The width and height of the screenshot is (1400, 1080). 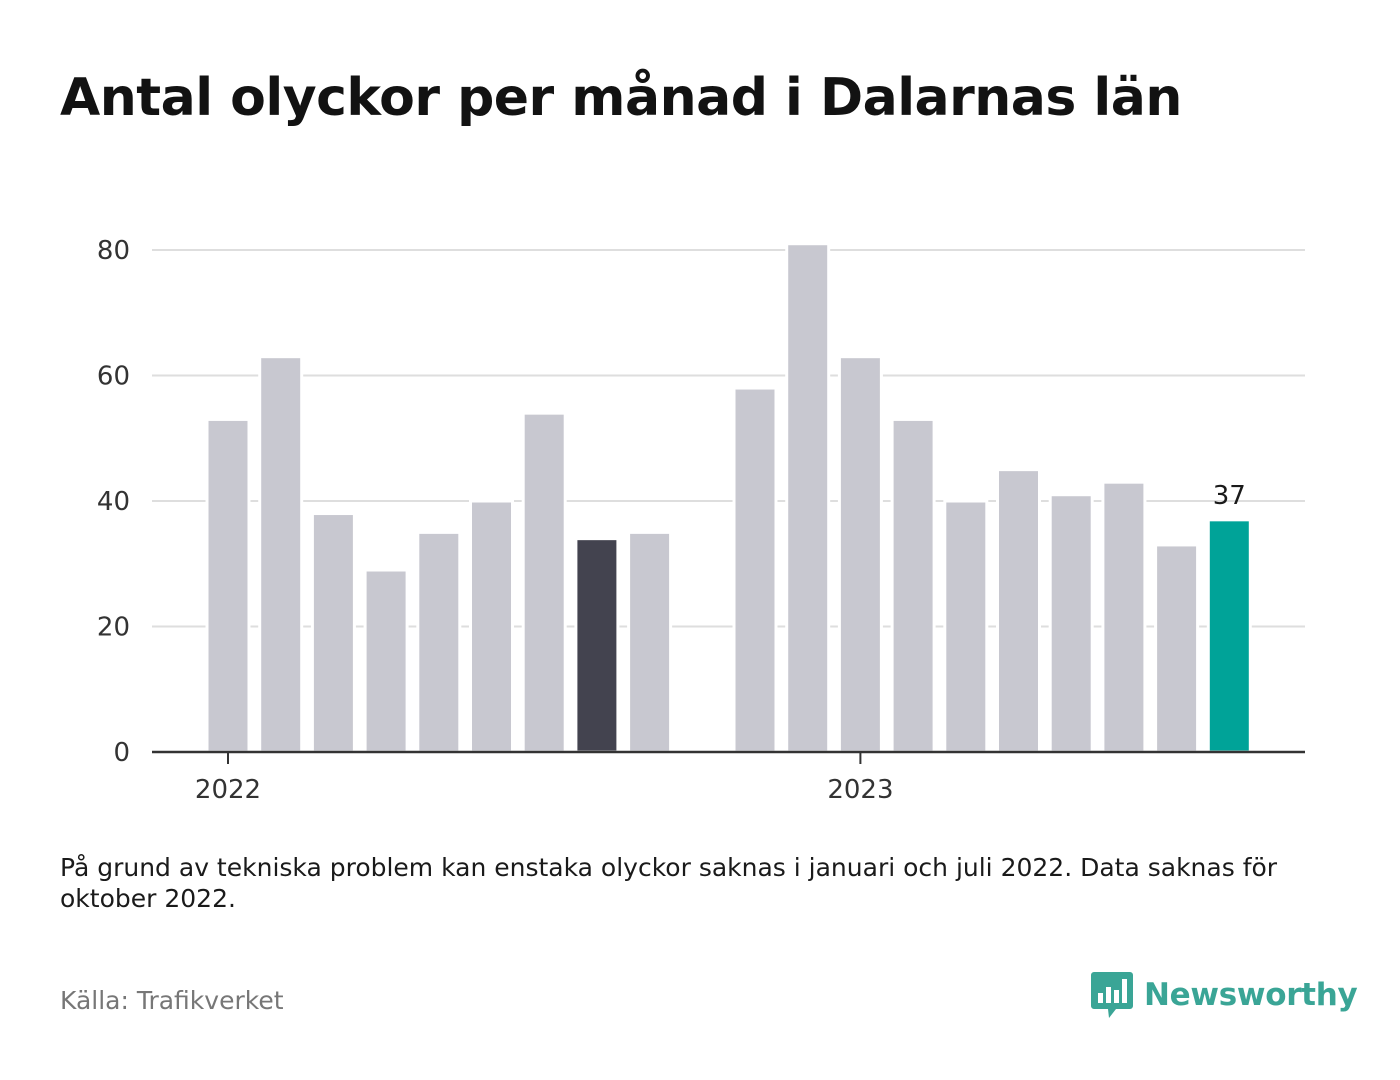 What do you see at coordinates (113, 628) in the screenshot?
I see `y-tick-label: 20` at bounding box center [113, 628].